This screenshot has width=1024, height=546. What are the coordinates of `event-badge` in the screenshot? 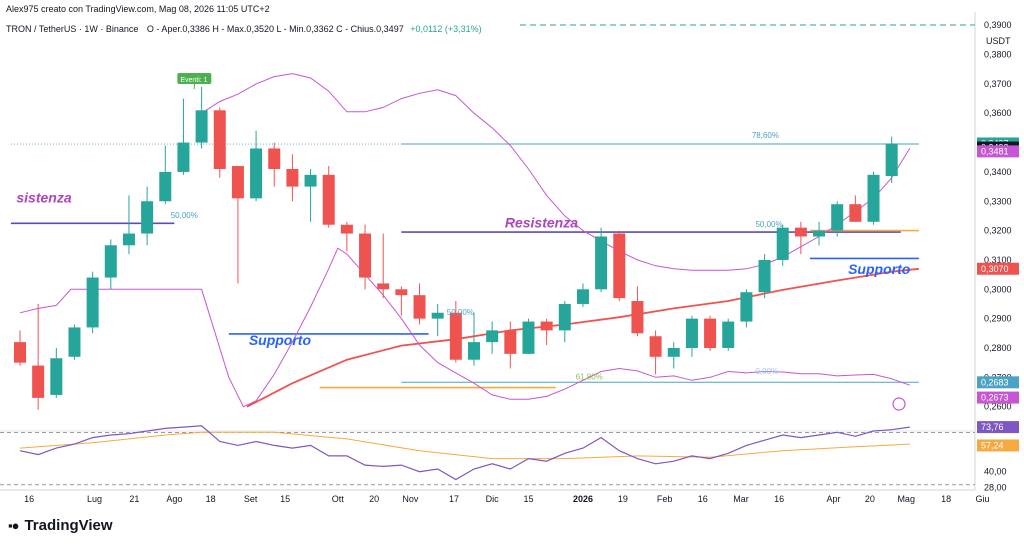 It's located at (194, 78).